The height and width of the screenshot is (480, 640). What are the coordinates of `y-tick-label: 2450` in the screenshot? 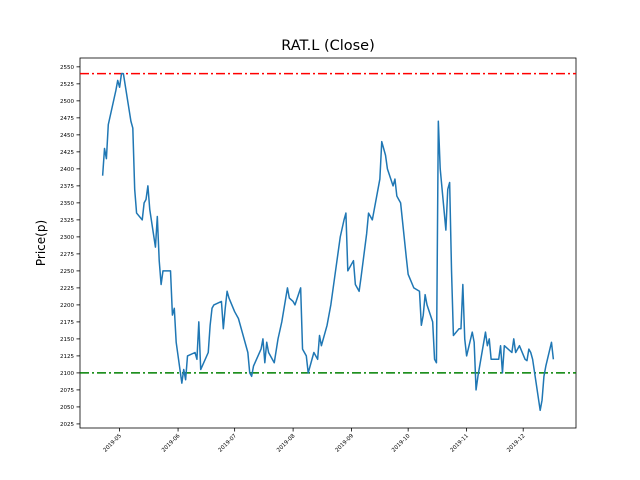 It's located at (67, 136).